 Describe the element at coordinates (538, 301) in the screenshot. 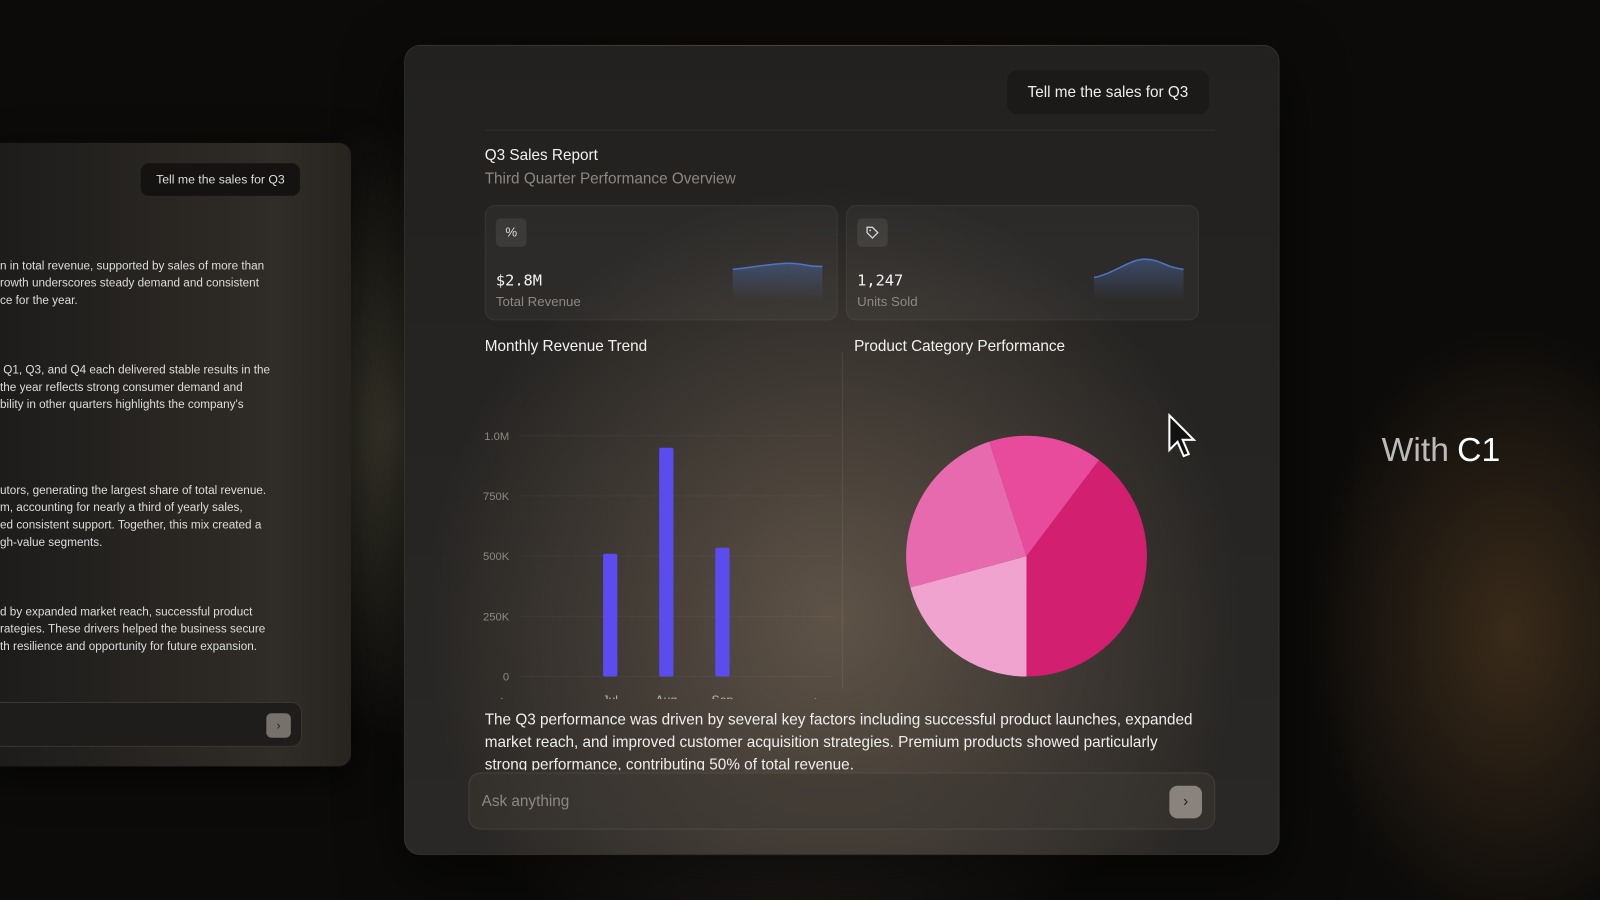

I see `kpi-label: Total Revenue` at that location.